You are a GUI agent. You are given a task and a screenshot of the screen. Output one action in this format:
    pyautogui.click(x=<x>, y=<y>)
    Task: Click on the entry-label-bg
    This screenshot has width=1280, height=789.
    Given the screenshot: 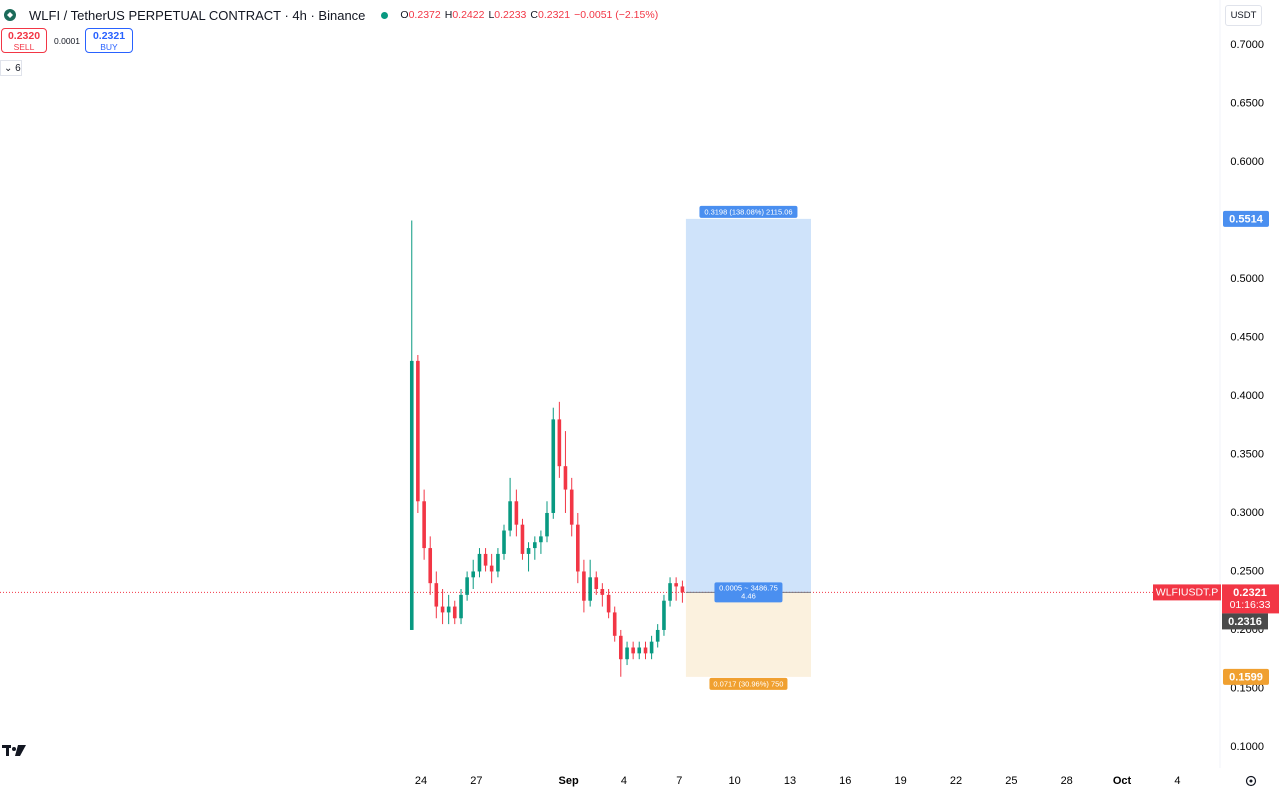 What is the action you would take?
    pyautogui.click(x=748, y=592)
    